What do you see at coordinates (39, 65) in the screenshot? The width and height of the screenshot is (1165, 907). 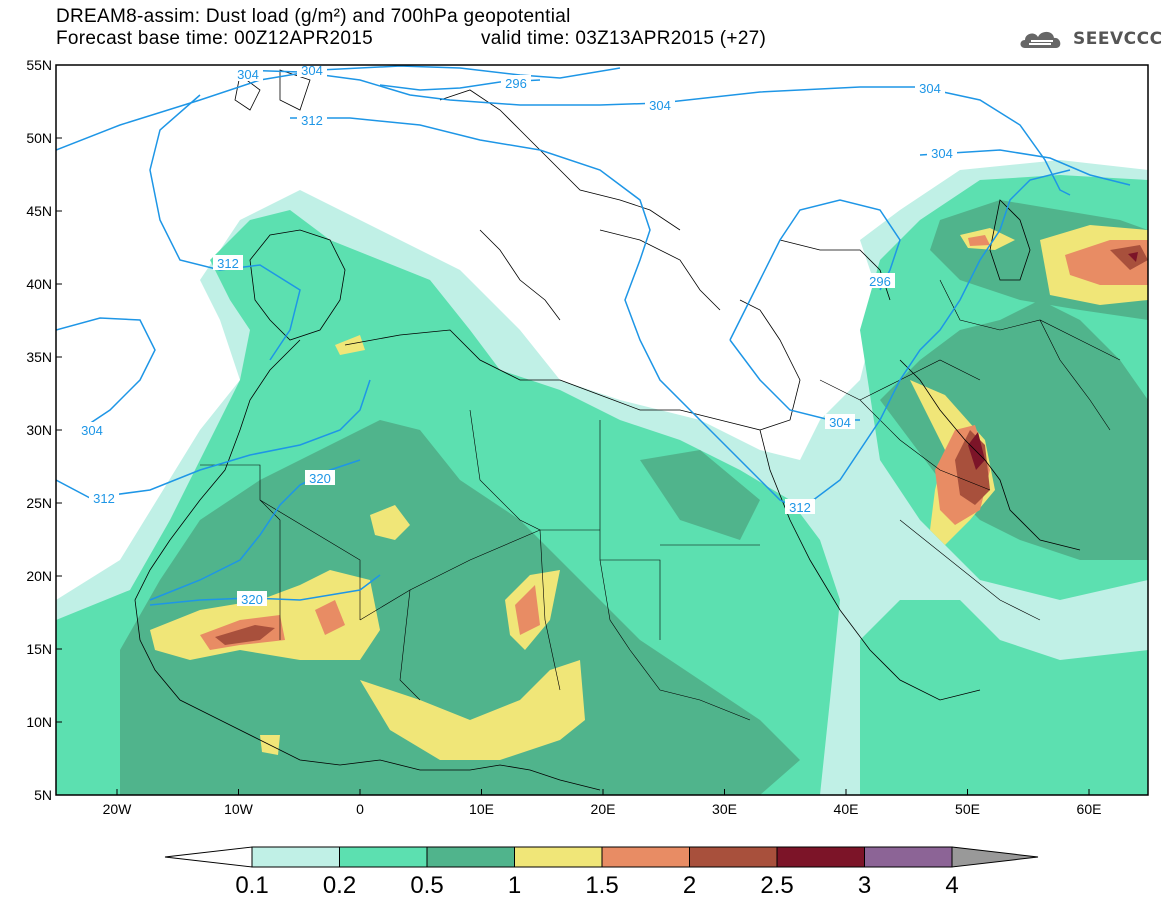 I see `lat-label: 55N` at bounding box center [39, 65].